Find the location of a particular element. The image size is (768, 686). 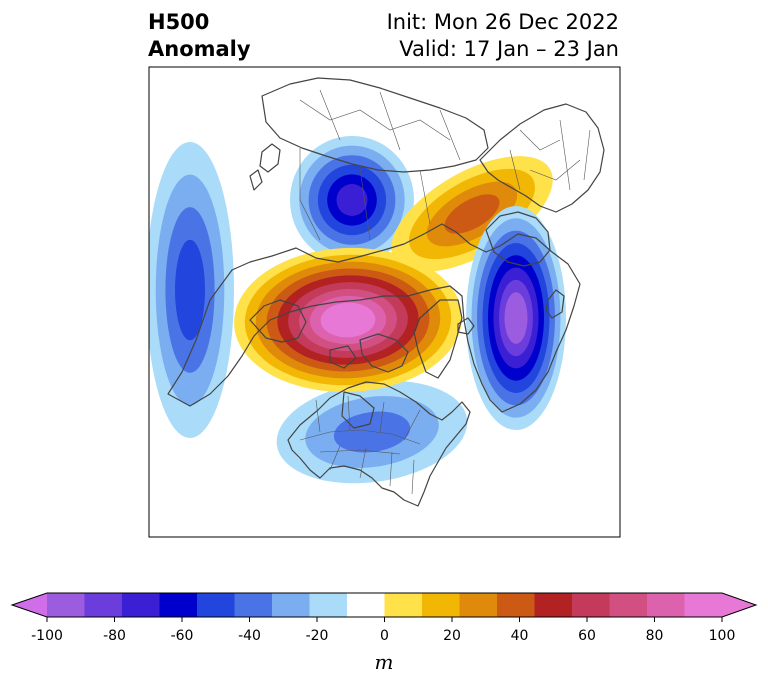

colorbar-tick-label: -100 is located at coordinates (47, 636).